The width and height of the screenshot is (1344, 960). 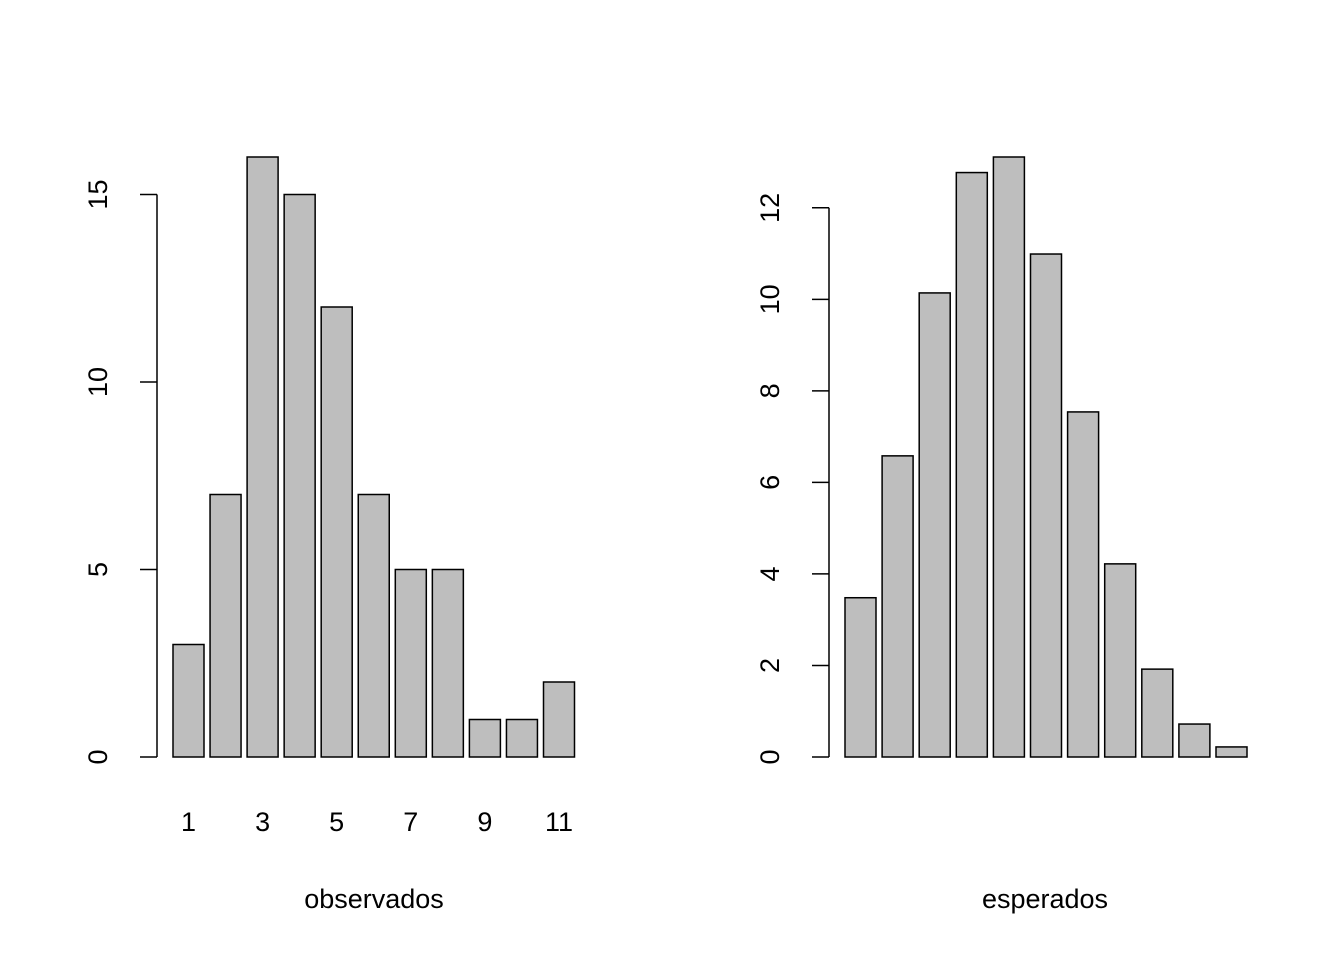 What do you see at coordinates (336, 822) in the screenshot?
I see `x-tick-label: 5` at bounding box center [336, 822].